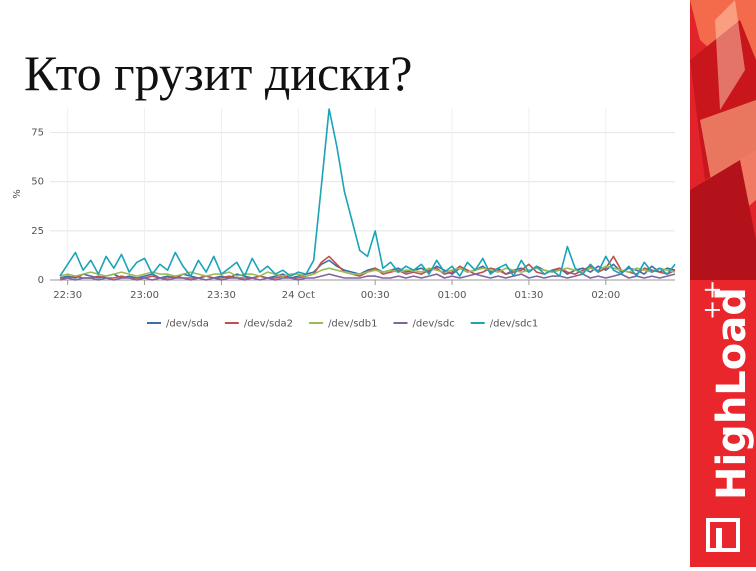 The width and height of the screenshot is (756, 571). I want to click on y-tick-label: 50, so click(37, 182).